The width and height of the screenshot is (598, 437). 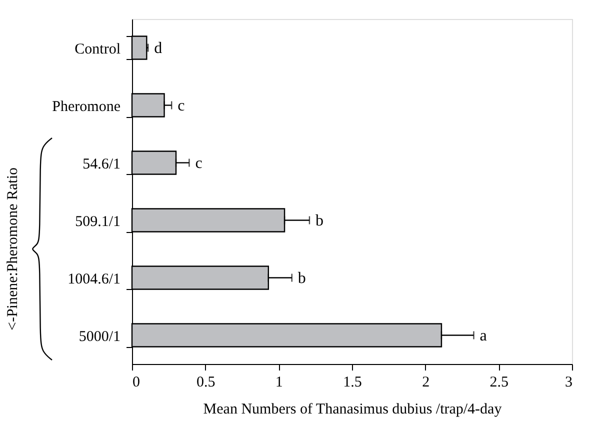 What do you see at coordinates (13, 249) in the screenshot?
I see `text: <-Pinene:Pheromone Ratio` at bounding box center [13, 249].